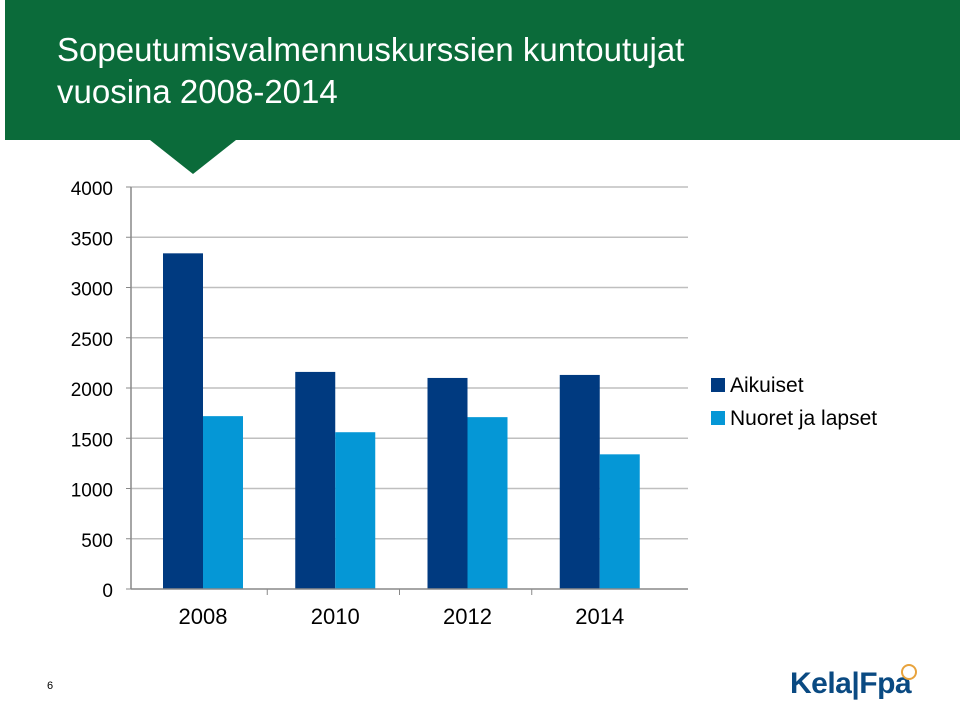 The image size is (960, 704). Describe the element at coordinates (92, 340) in the screenshot. I see `y-tick-label: 2500` at that location.